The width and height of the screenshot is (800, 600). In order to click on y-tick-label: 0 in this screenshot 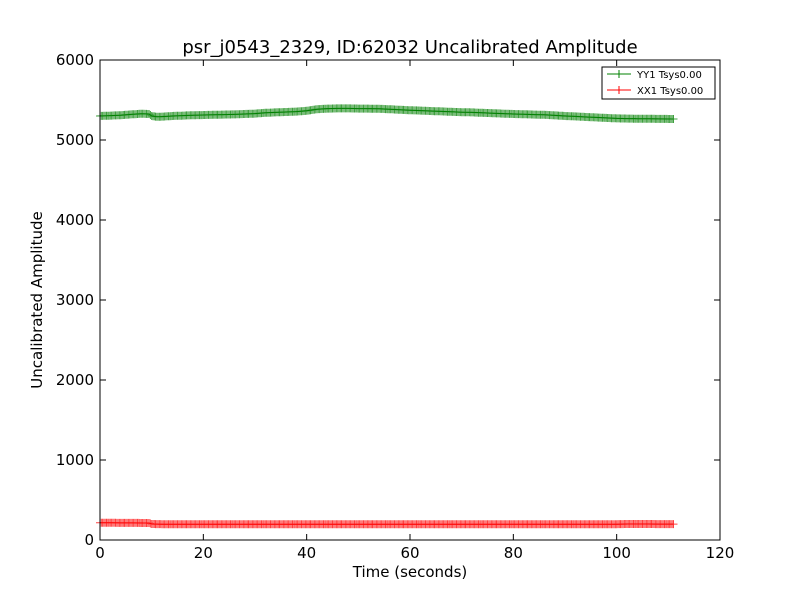, I will do `click(89, 540)`.